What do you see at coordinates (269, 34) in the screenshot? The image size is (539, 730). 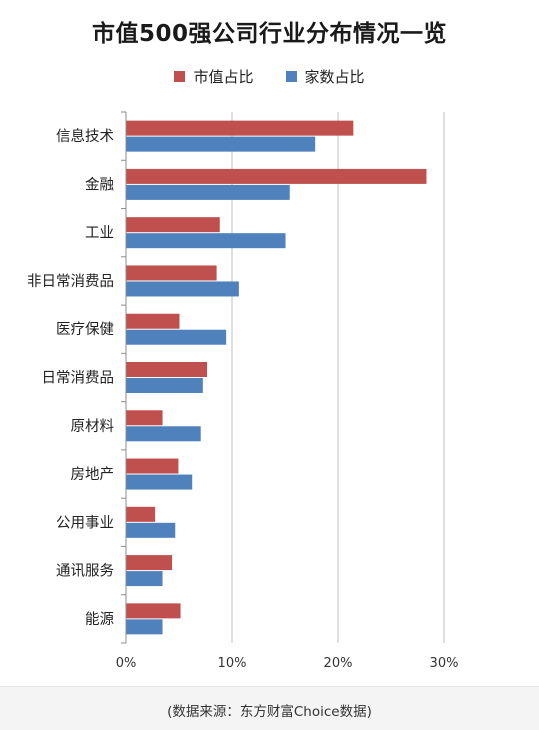 I see `chart-title: 市值500强公司行业分布情况一览` at bounding box center [269, 34].